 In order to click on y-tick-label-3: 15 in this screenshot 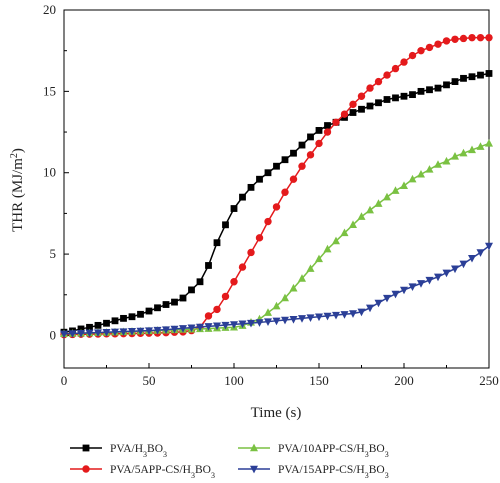, I will do `click(49, 90)`.